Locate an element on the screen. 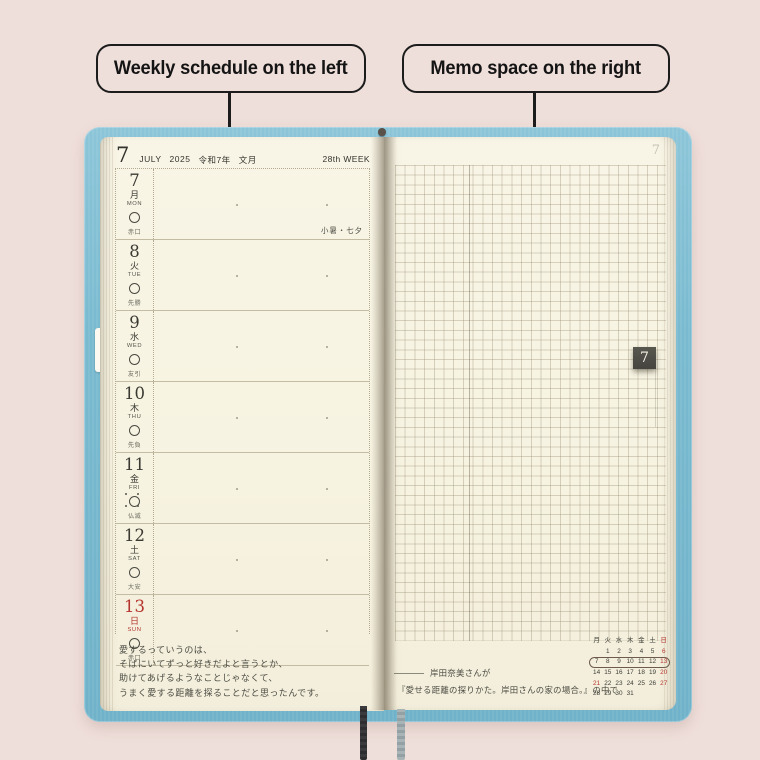 This screenshot has height=760, width=760. weekday-kanji: 金 is located at coordinates (134, 479).